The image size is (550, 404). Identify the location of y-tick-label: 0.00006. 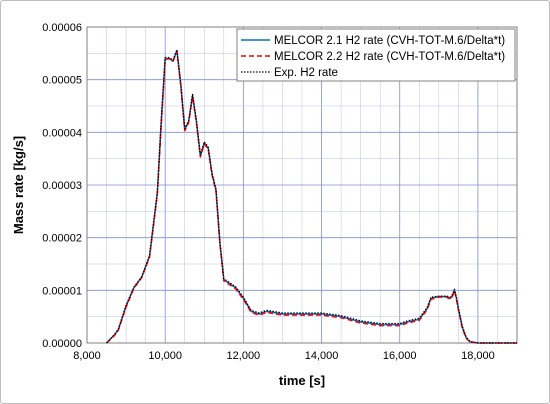
(62, 28).